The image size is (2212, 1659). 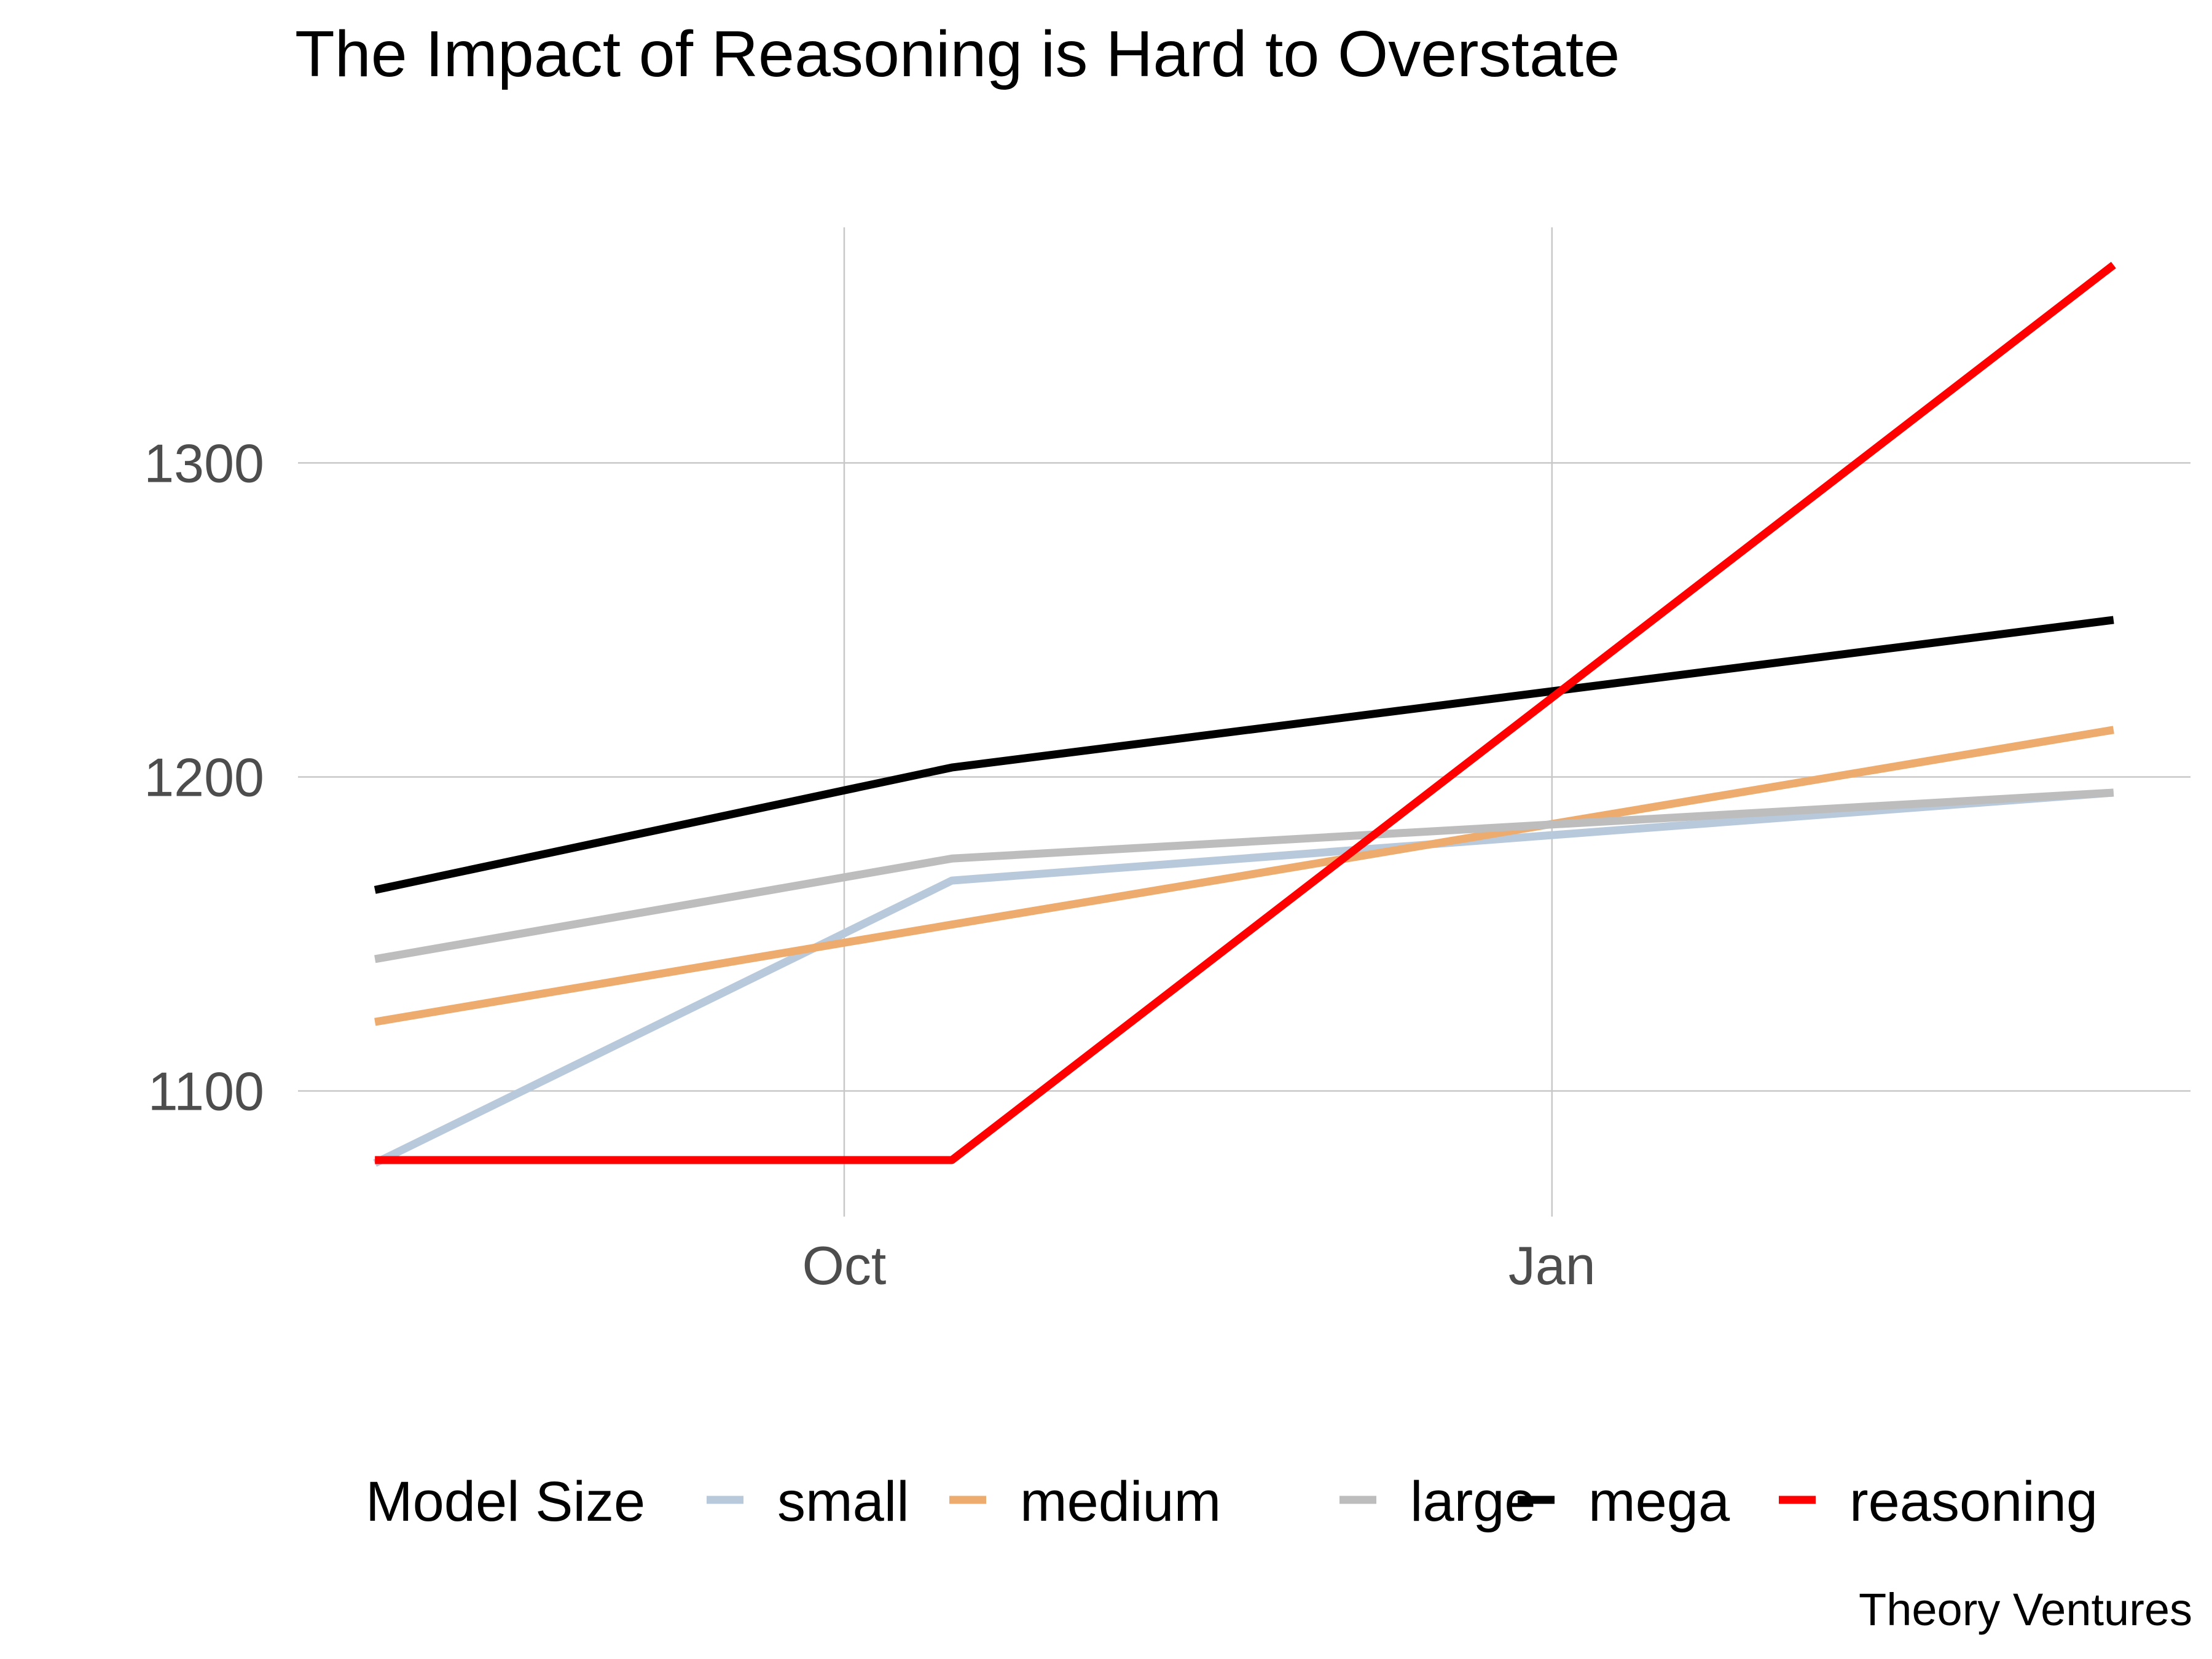 I want to click on y-tick-label: 1200, so click(x=204, y=777).